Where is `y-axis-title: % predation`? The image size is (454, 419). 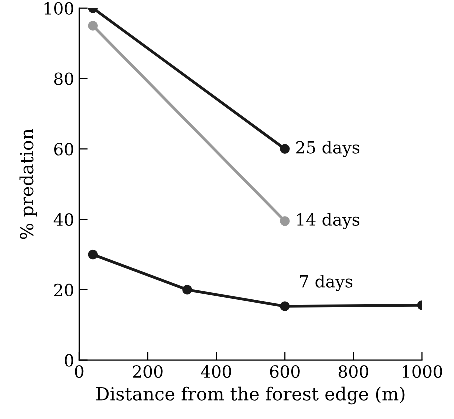
y-axis-title: % predation is located at coordinates (29, 184).